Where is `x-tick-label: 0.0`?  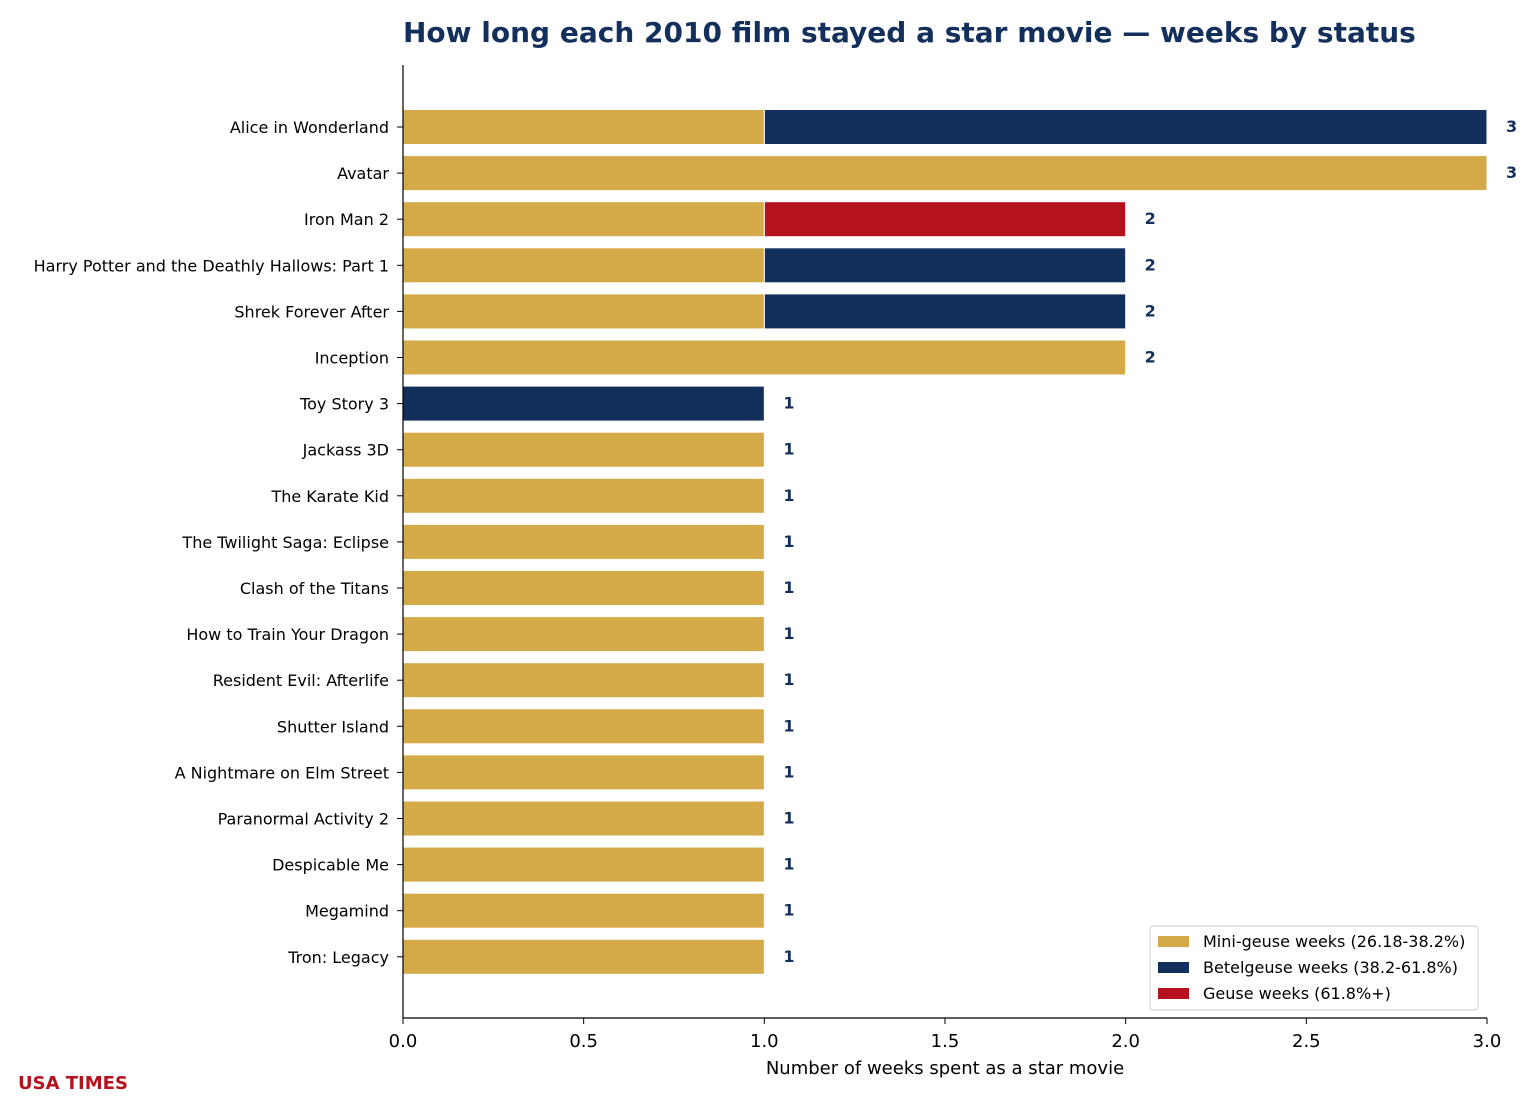
x-tick-label: 0.0 is located at coordinates (403, 1041).